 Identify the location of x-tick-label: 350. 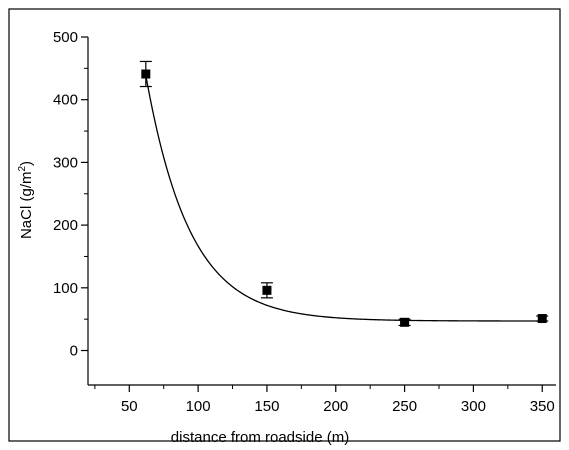
(542, 406).